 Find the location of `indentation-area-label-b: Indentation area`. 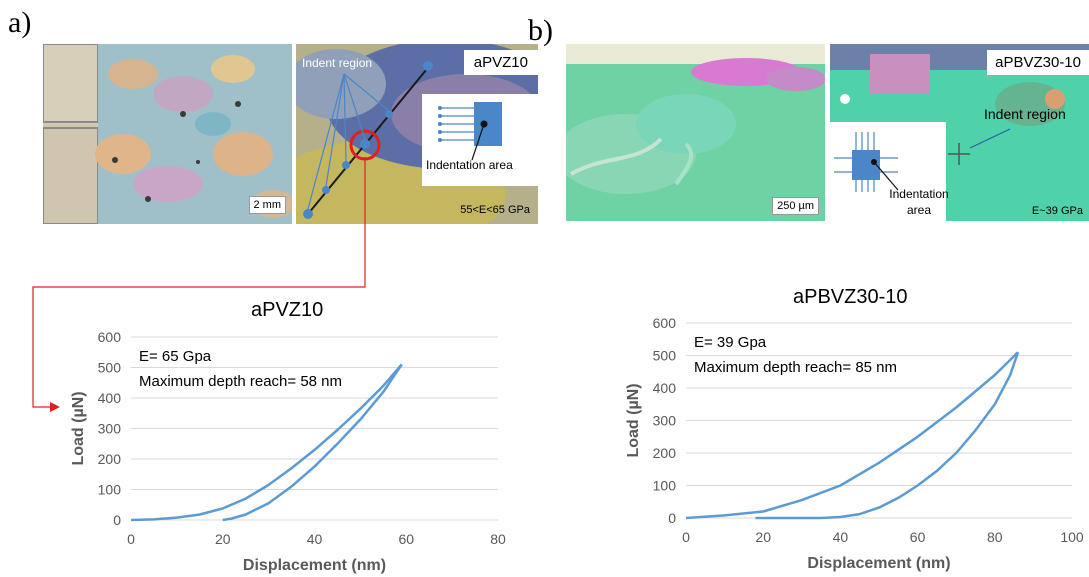

indentation-area-label-b: Indentation area is located at coordinates (919, 202).